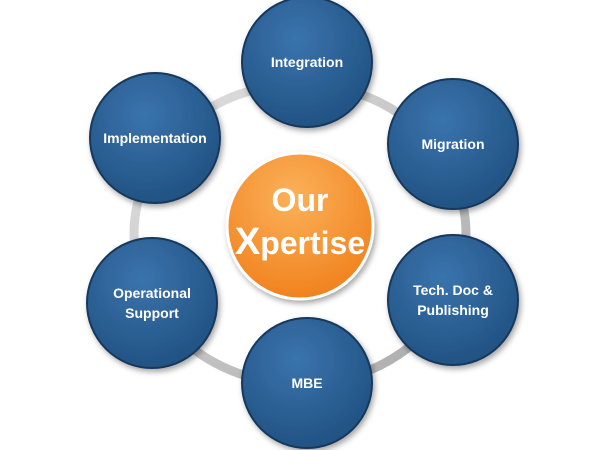 Image resolution: width=600 pixels, height=450 pixels. What do you see at coordinates (152, 313) in the screenshot?
I see `node-label-operational-support-line2: Support` at bounding box center [152, 313].